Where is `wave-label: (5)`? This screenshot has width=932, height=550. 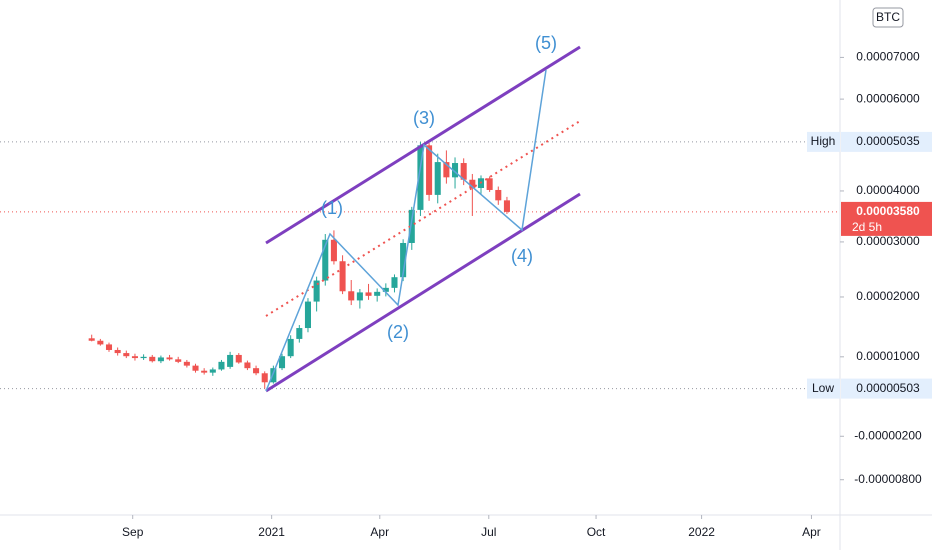 wave-label: (5) is located at coordinates (546, 43).